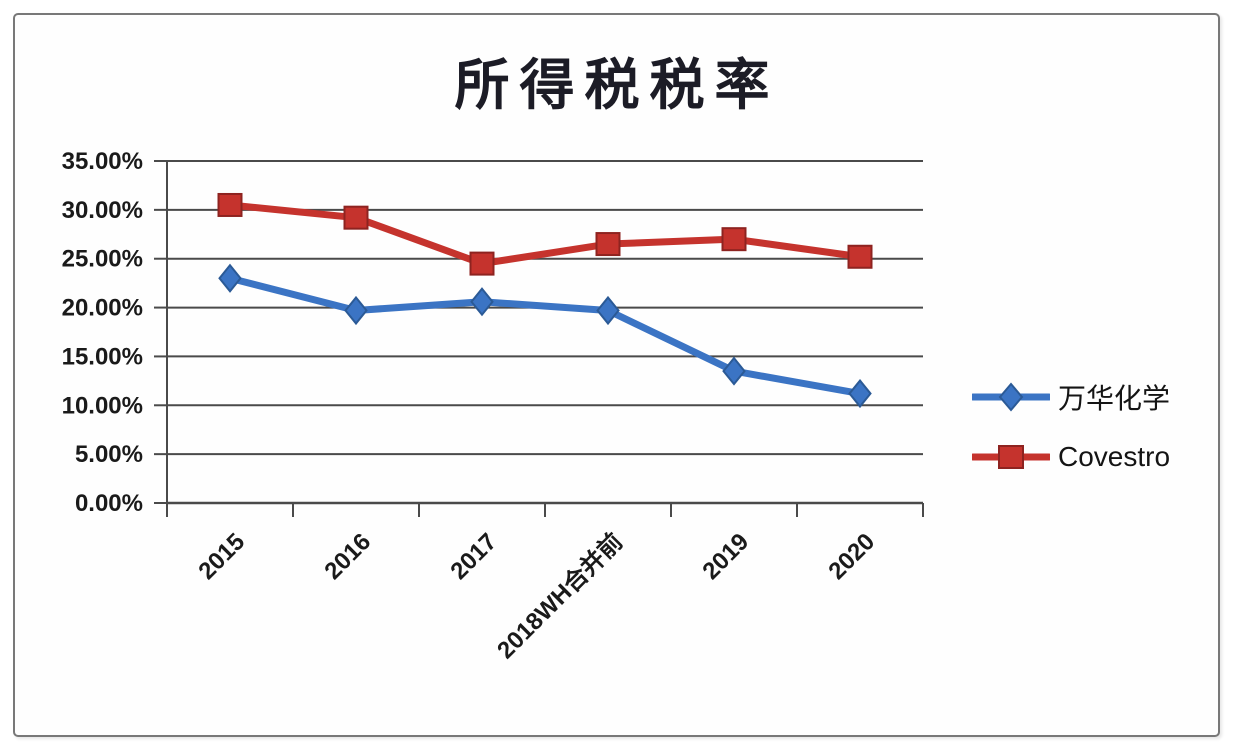 This screenshot has height=752, width=1234. Describe the element at coordinates (347, 556) in the screenshot. I see `x-axis-label: 2016` at that location.